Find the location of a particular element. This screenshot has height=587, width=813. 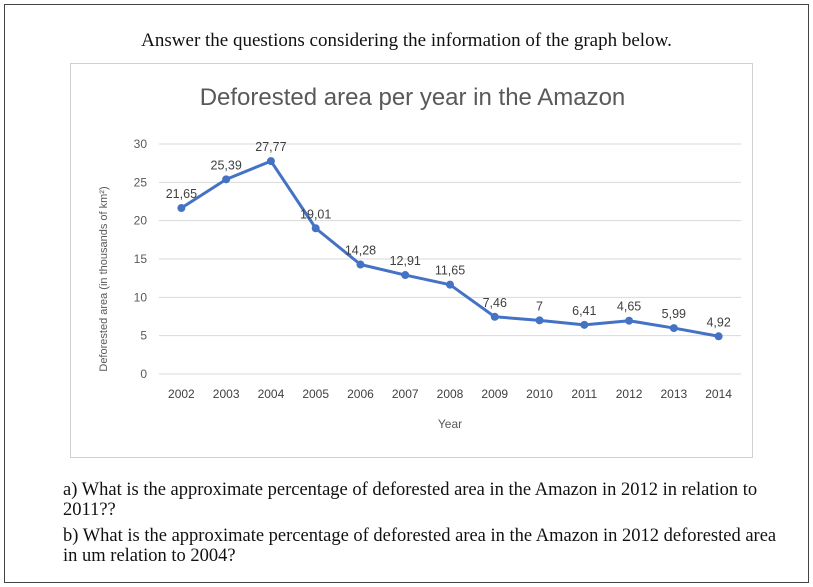

data-label: 12,91 is located at coordinates (405, 261).